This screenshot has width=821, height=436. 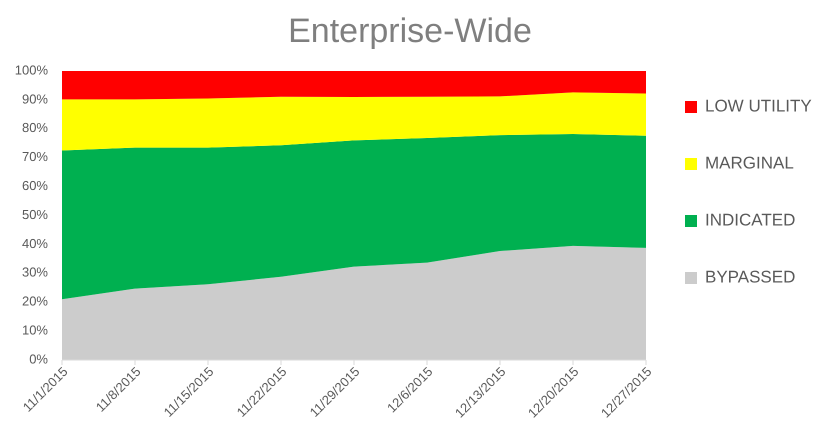 I want to click on y-tick-label: 40%, so click(x=35, y=243).